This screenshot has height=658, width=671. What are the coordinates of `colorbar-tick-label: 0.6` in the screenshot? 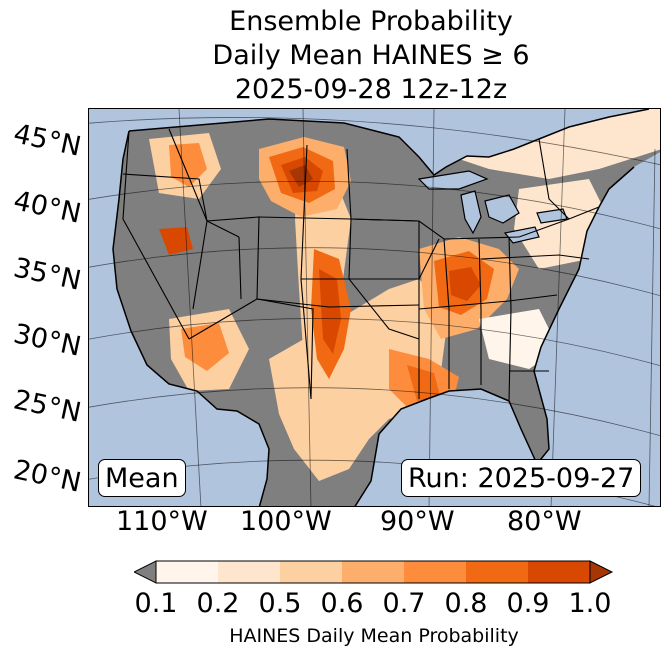 It's located at (342, 603).